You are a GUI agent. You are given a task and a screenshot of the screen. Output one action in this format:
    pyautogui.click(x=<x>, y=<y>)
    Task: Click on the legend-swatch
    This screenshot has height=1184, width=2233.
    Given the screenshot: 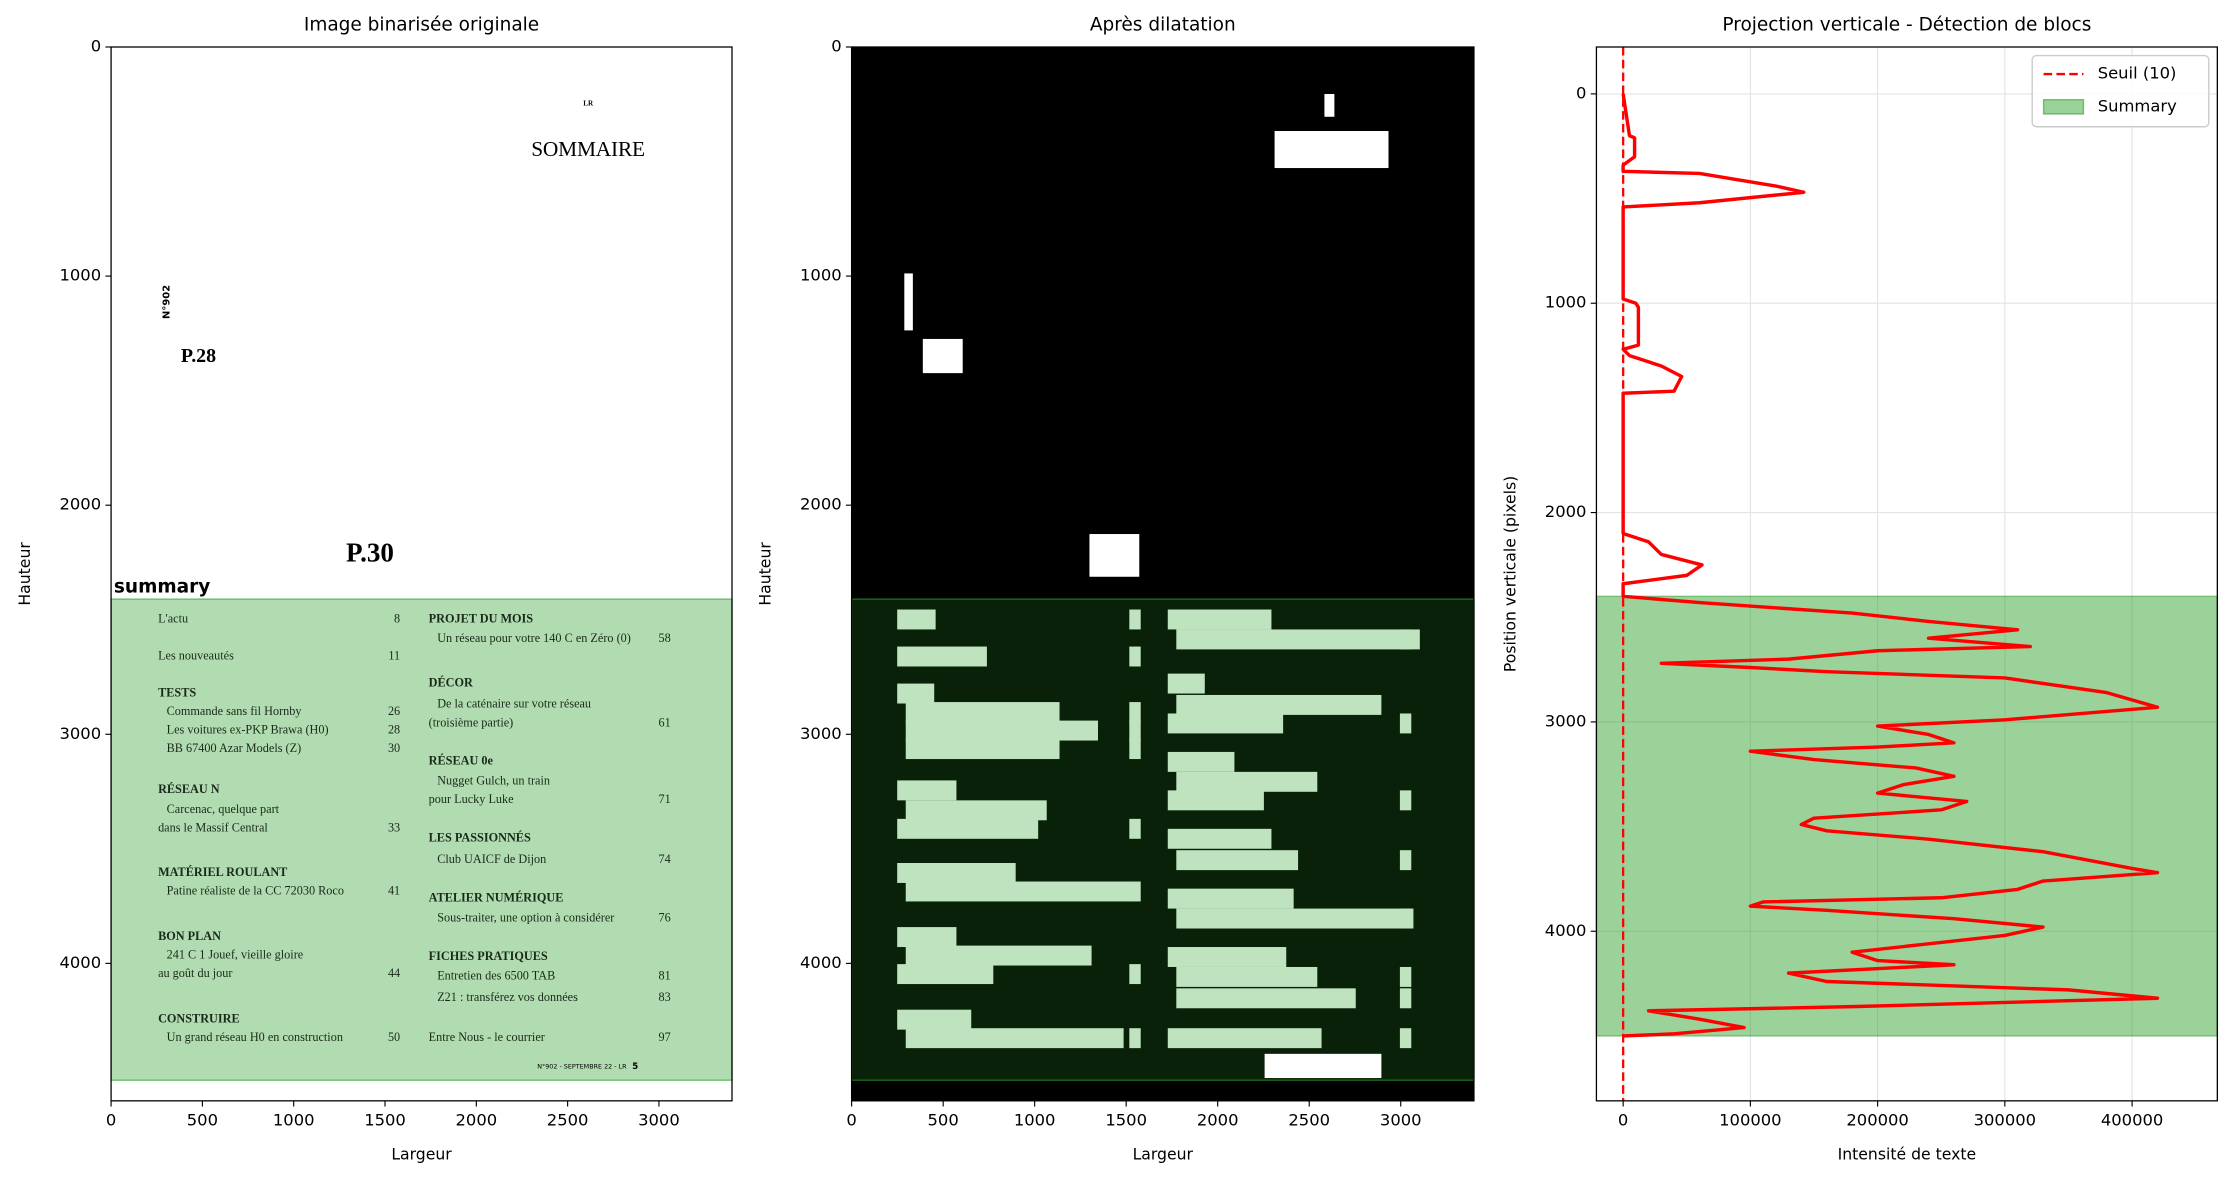 What is the action you would take?
    pyautogui.click(x=2063, y=106)
    